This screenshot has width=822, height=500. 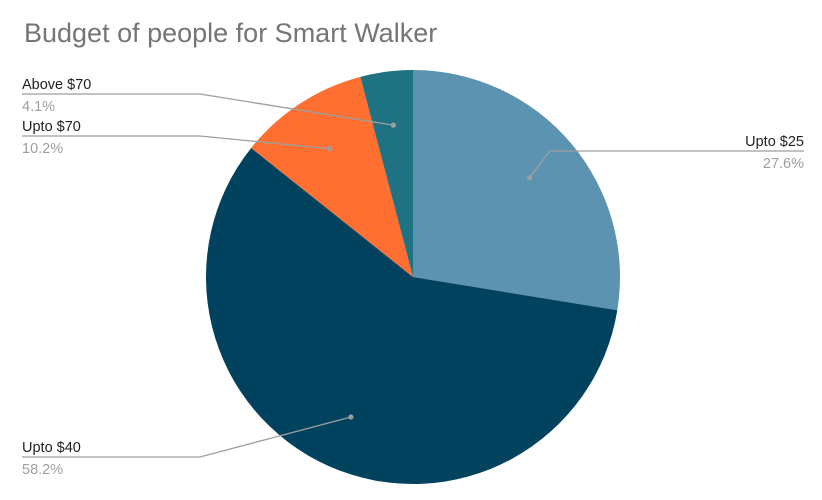 What do you see at coordinates (51, 127) in the screenshot?
I see `slice-label-upto-70: Upto $70` at bounding box center [51, 127].